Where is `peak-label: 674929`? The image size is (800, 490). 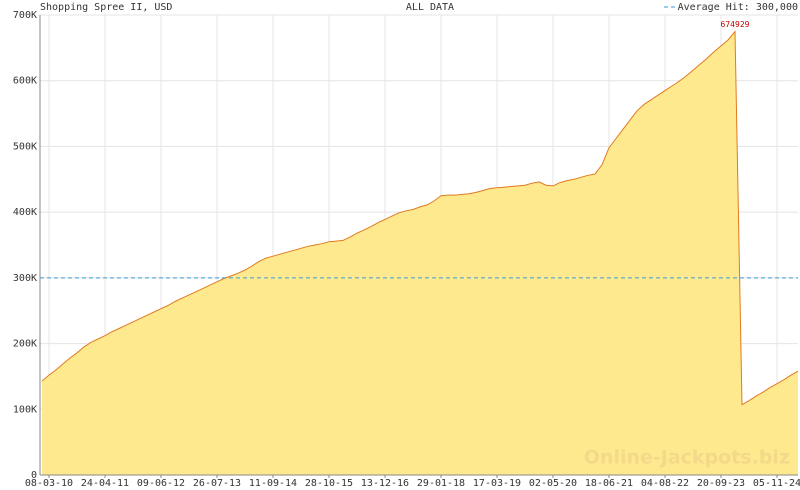
peak-label: 674929 is located at coordinates (735, 24).